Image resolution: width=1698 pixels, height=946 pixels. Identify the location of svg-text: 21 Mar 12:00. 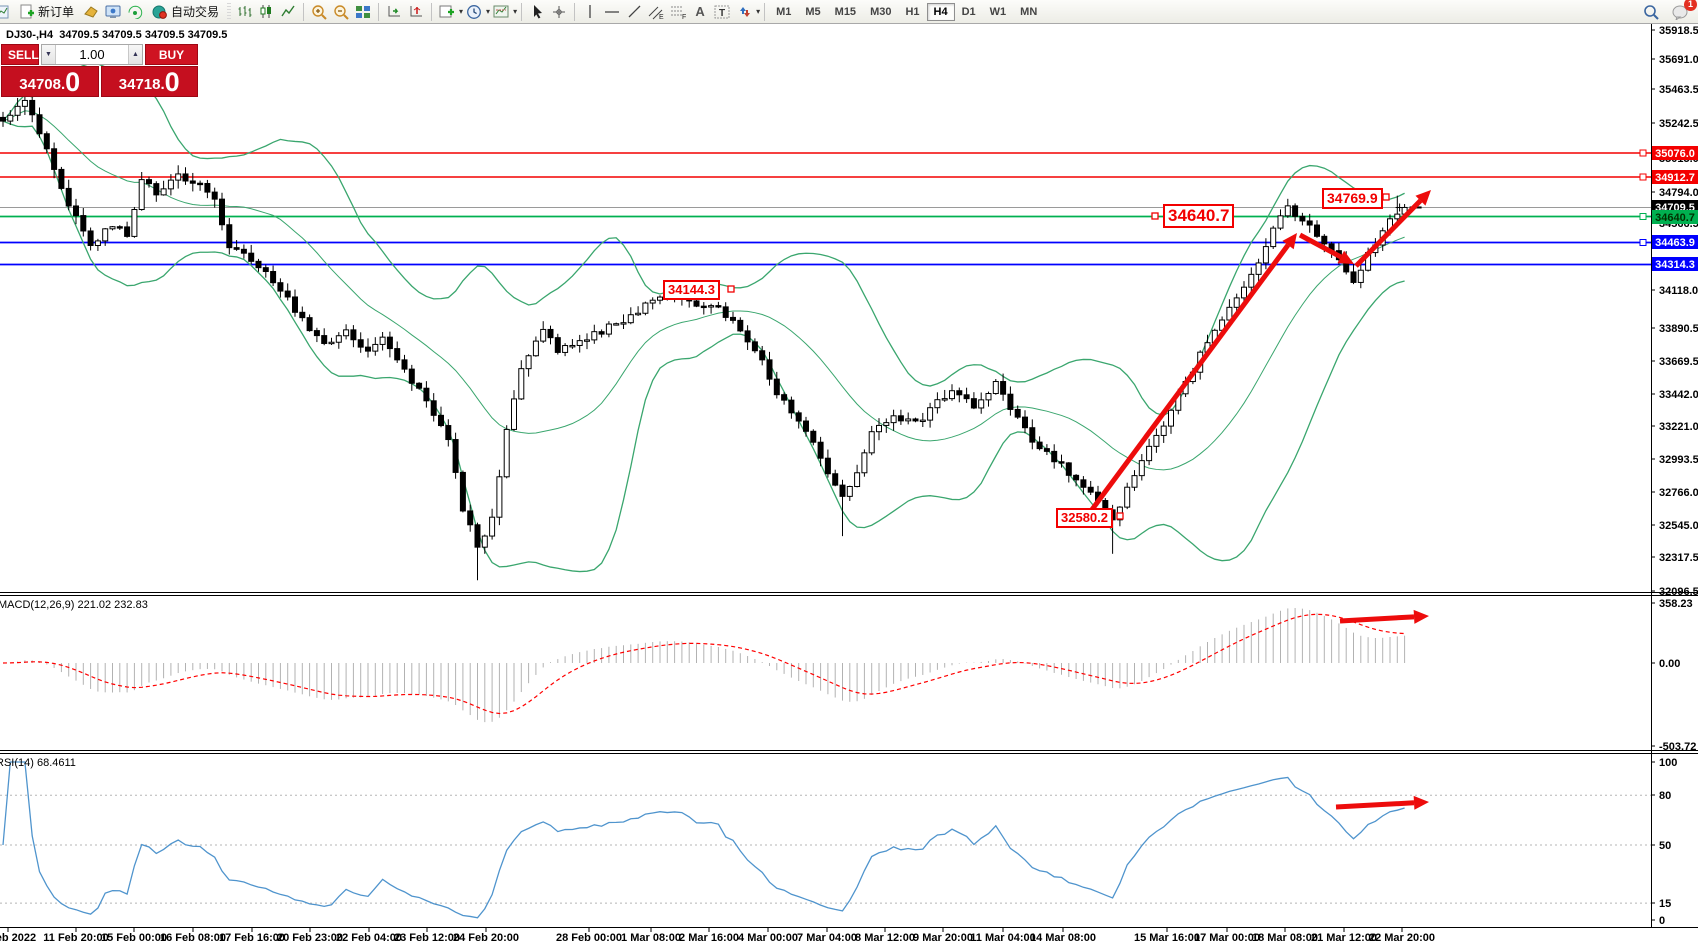
(1344, 938).